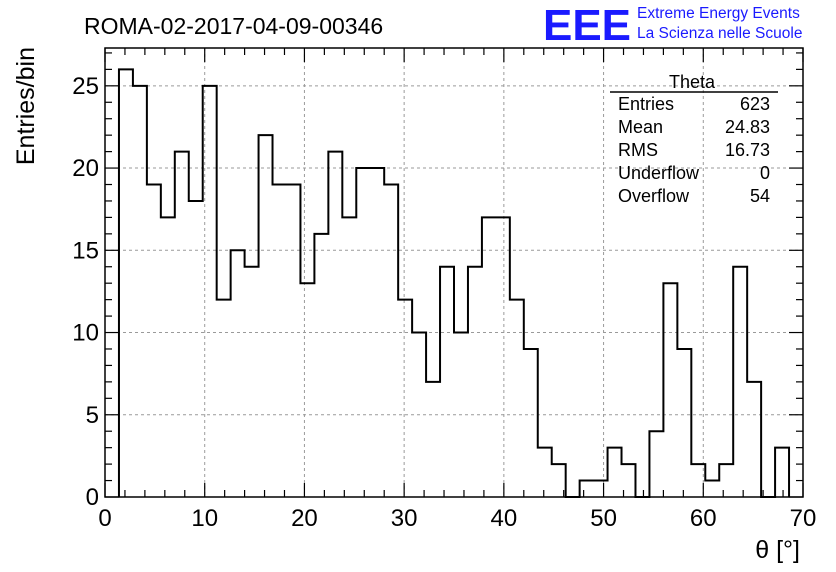  Describe the element at coordinates (304, 518) in the screenshot. I see `x-tick-label: 20` at that location.